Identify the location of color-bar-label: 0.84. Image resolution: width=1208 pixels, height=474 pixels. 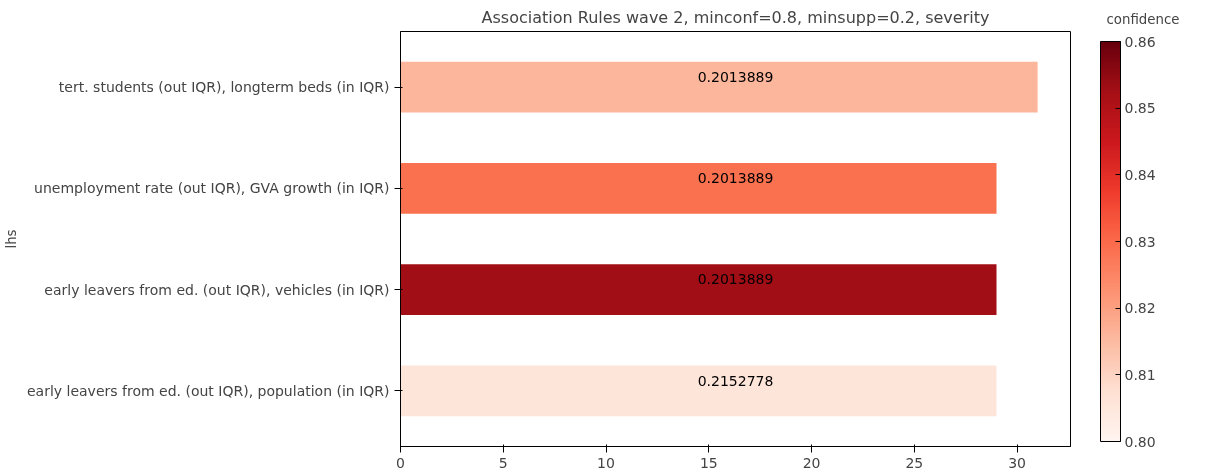
(1140, 174).